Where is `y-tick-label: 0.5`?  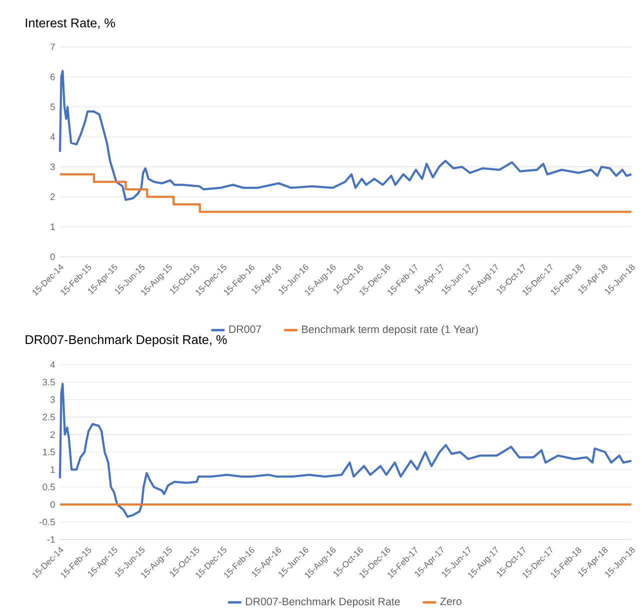 y-tick-label: 0.5 is located at coordinates (48, 487).